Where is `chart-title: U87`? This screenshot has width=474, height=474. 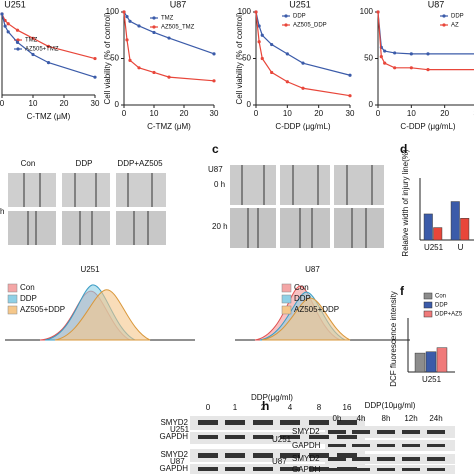
chart-title: U87 is located at coordinates (436, 4).